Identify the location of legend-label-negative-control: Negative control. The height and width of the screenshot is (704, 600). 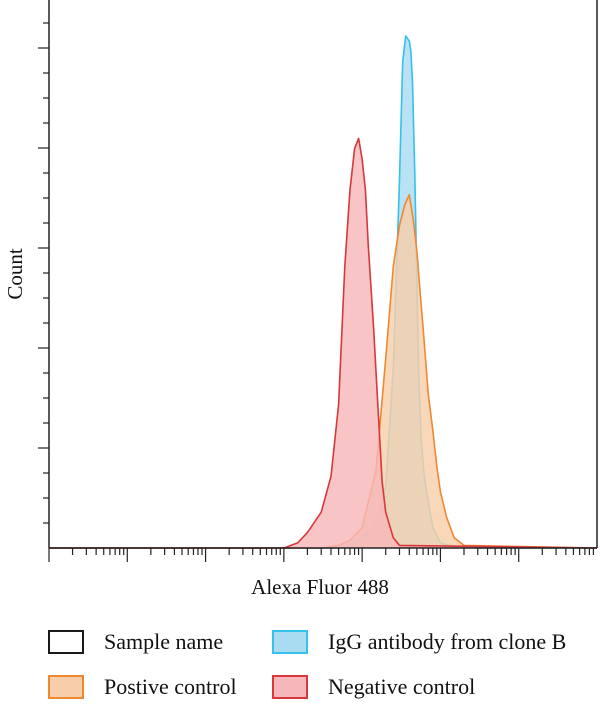
(402, 686).